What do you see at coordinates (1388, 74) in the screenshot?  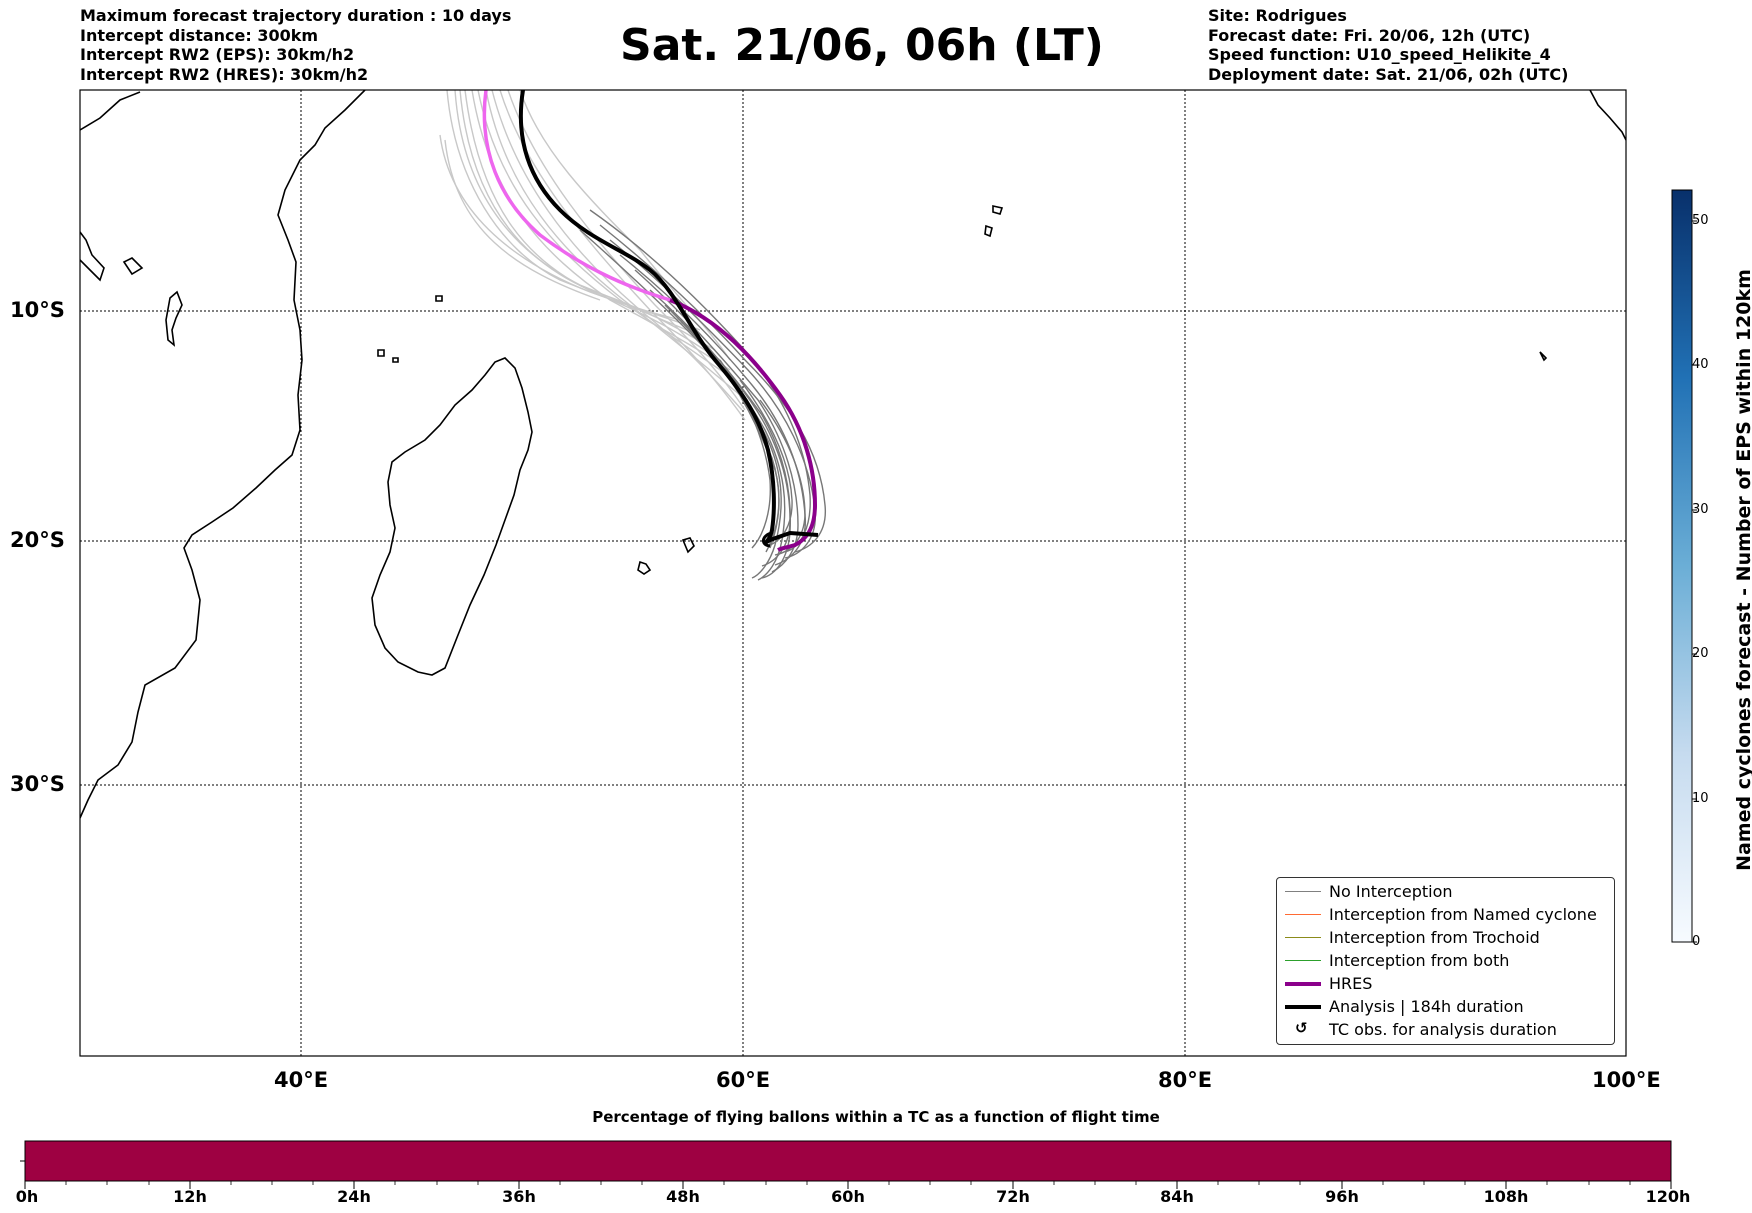 I see `header-right-line: Deployment date: Sat. 21/06, 02h (UTC)` at bounding box center [1388, 74].